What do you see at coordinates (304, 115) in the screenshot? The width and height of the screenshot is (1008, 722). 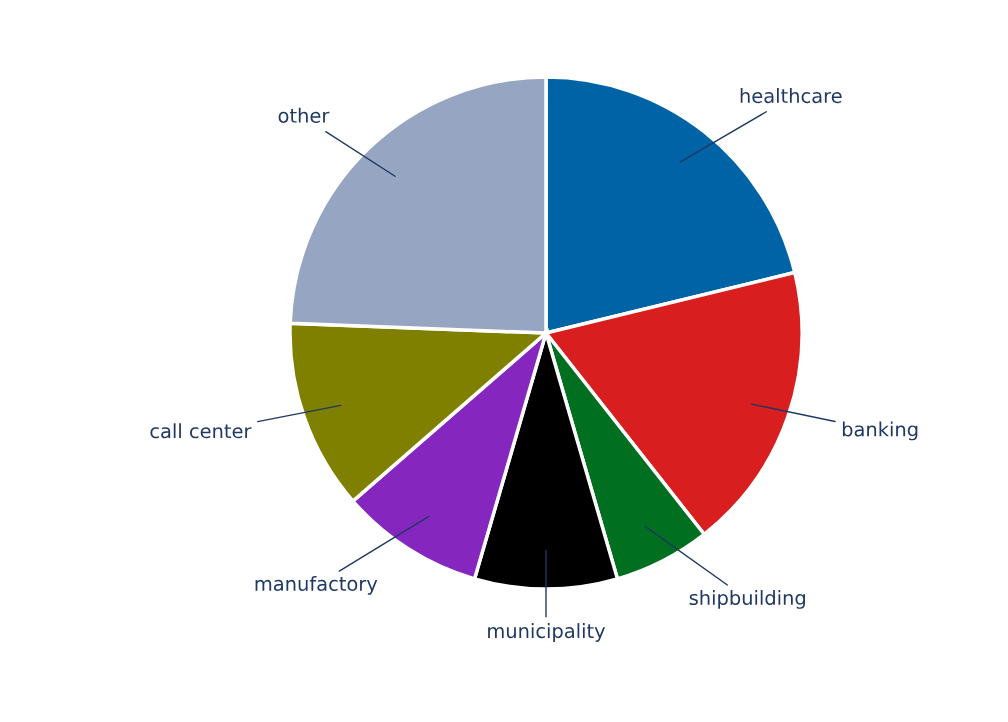 I see `slice-label: other` at bounding box center [304, 115].